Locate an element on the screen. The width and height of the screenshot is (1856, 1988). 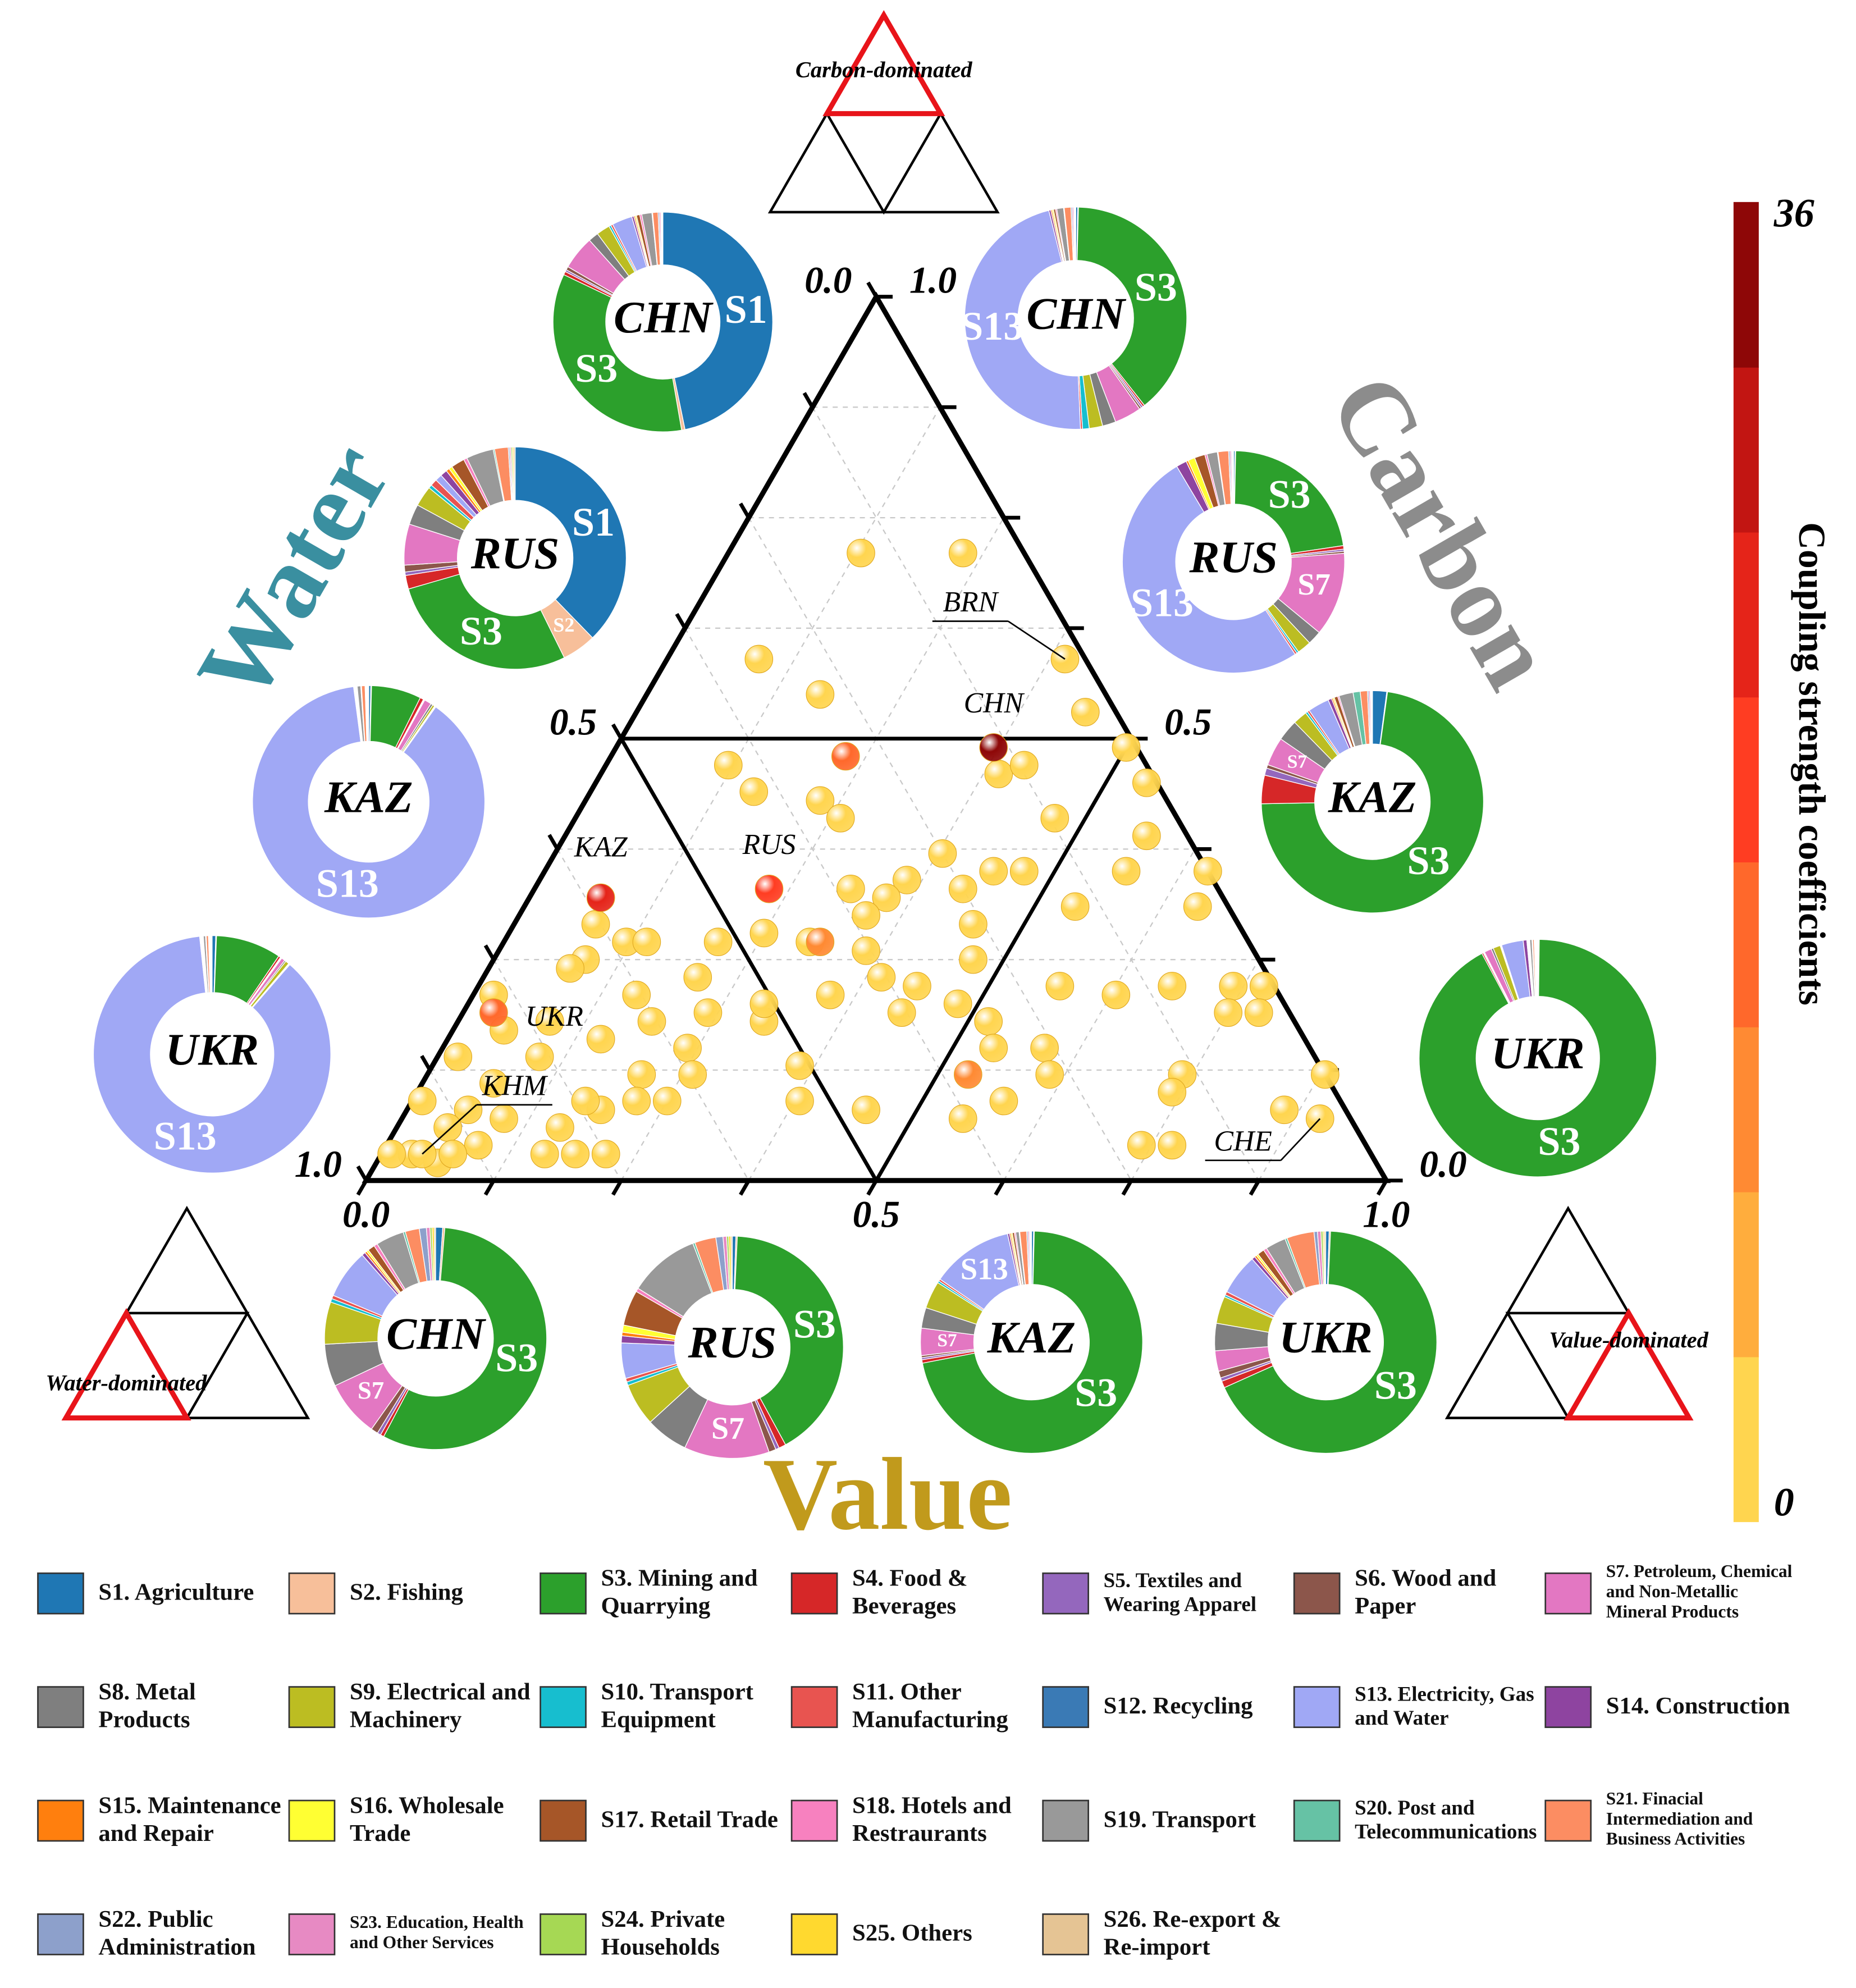
legend-label-box: S3. Mining and Quarrying is located at coordinates (679, 1593).